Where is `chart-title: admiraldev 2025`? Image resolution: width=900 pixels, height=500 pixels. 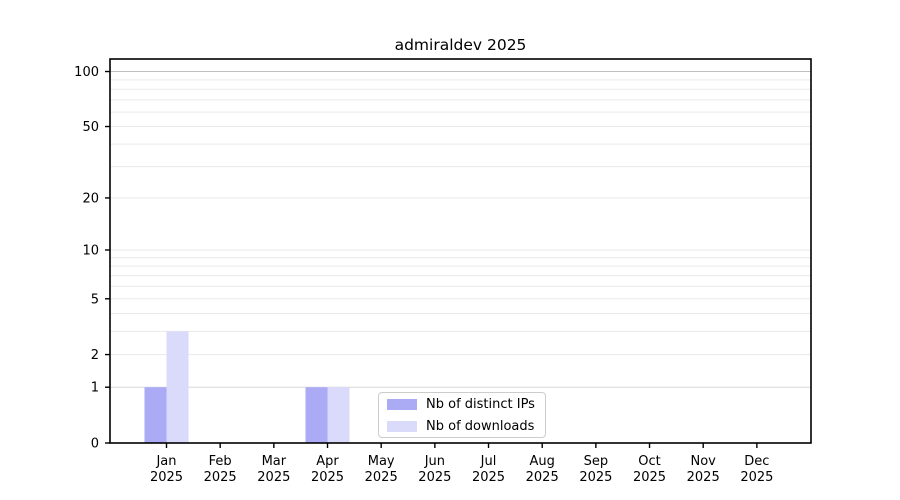
chart-title: admiraldev 2025 is located at coordinates (460, 45).